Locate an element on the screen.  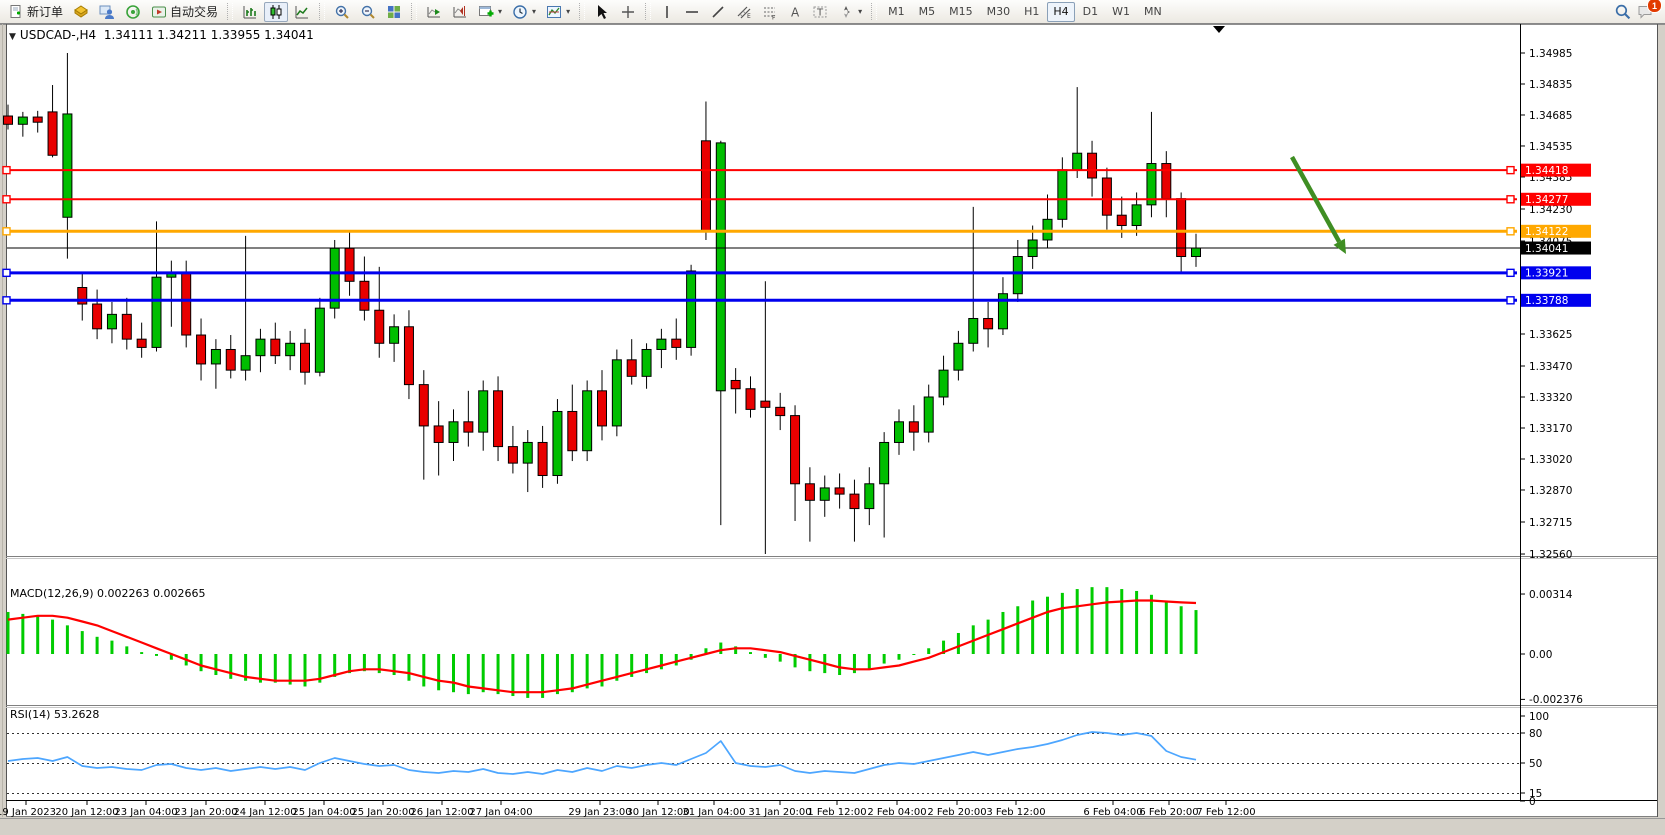
price-tick-label: 1.33470 is located at coordinates (1550, 367).